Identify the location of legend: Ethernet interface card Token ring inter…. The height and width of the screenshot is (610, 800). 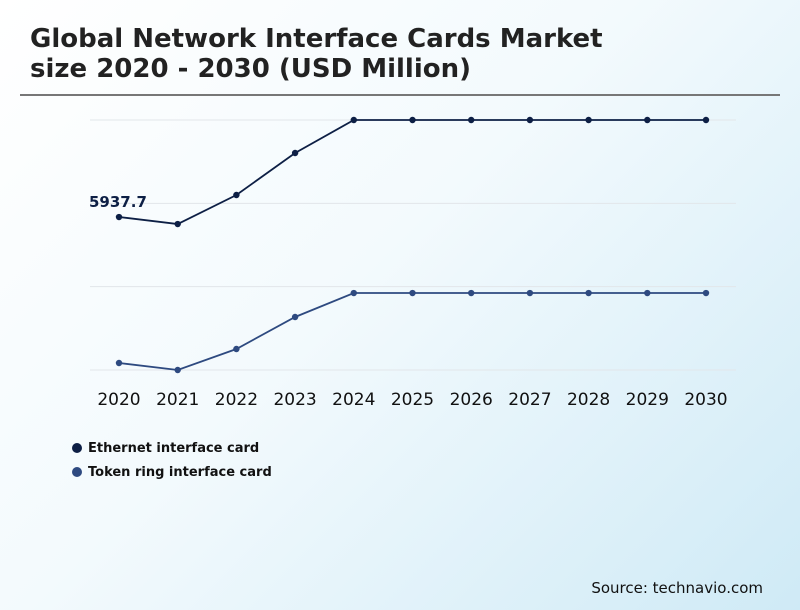
(172, 460).